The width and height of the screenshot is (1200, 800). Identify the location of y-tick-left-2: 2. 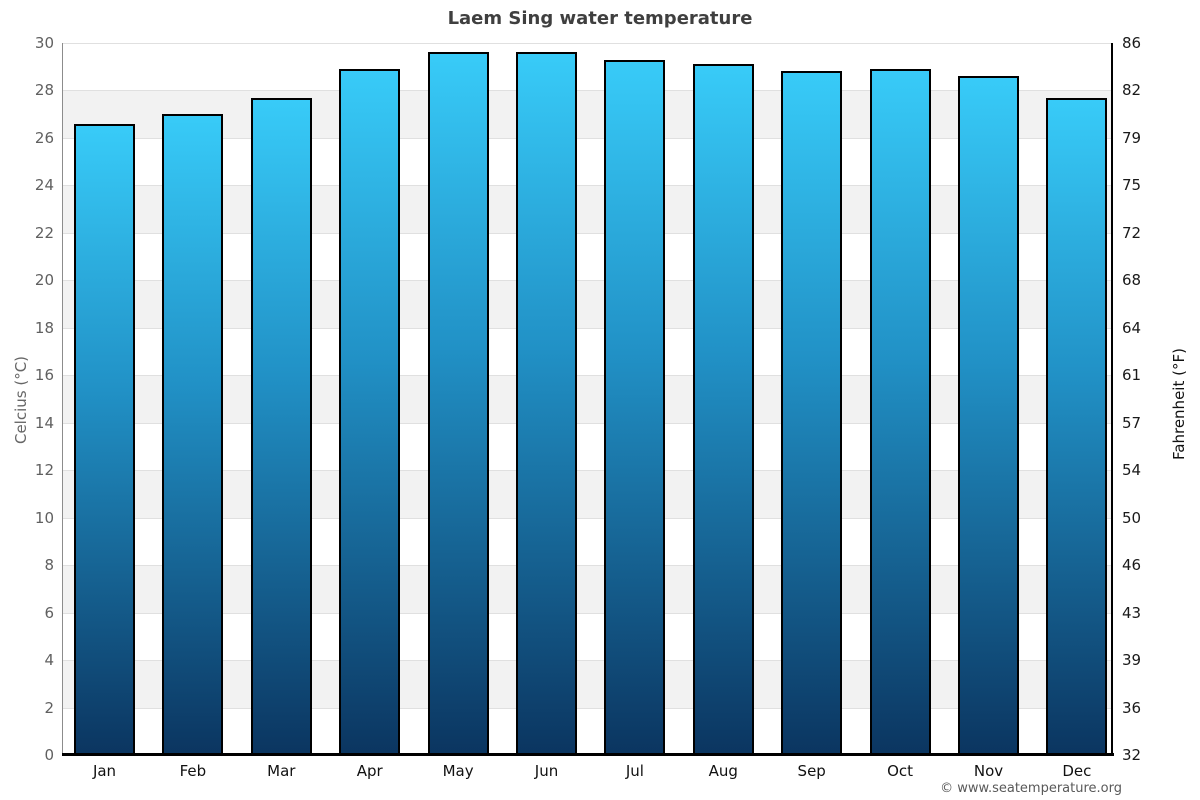
(49, 707).